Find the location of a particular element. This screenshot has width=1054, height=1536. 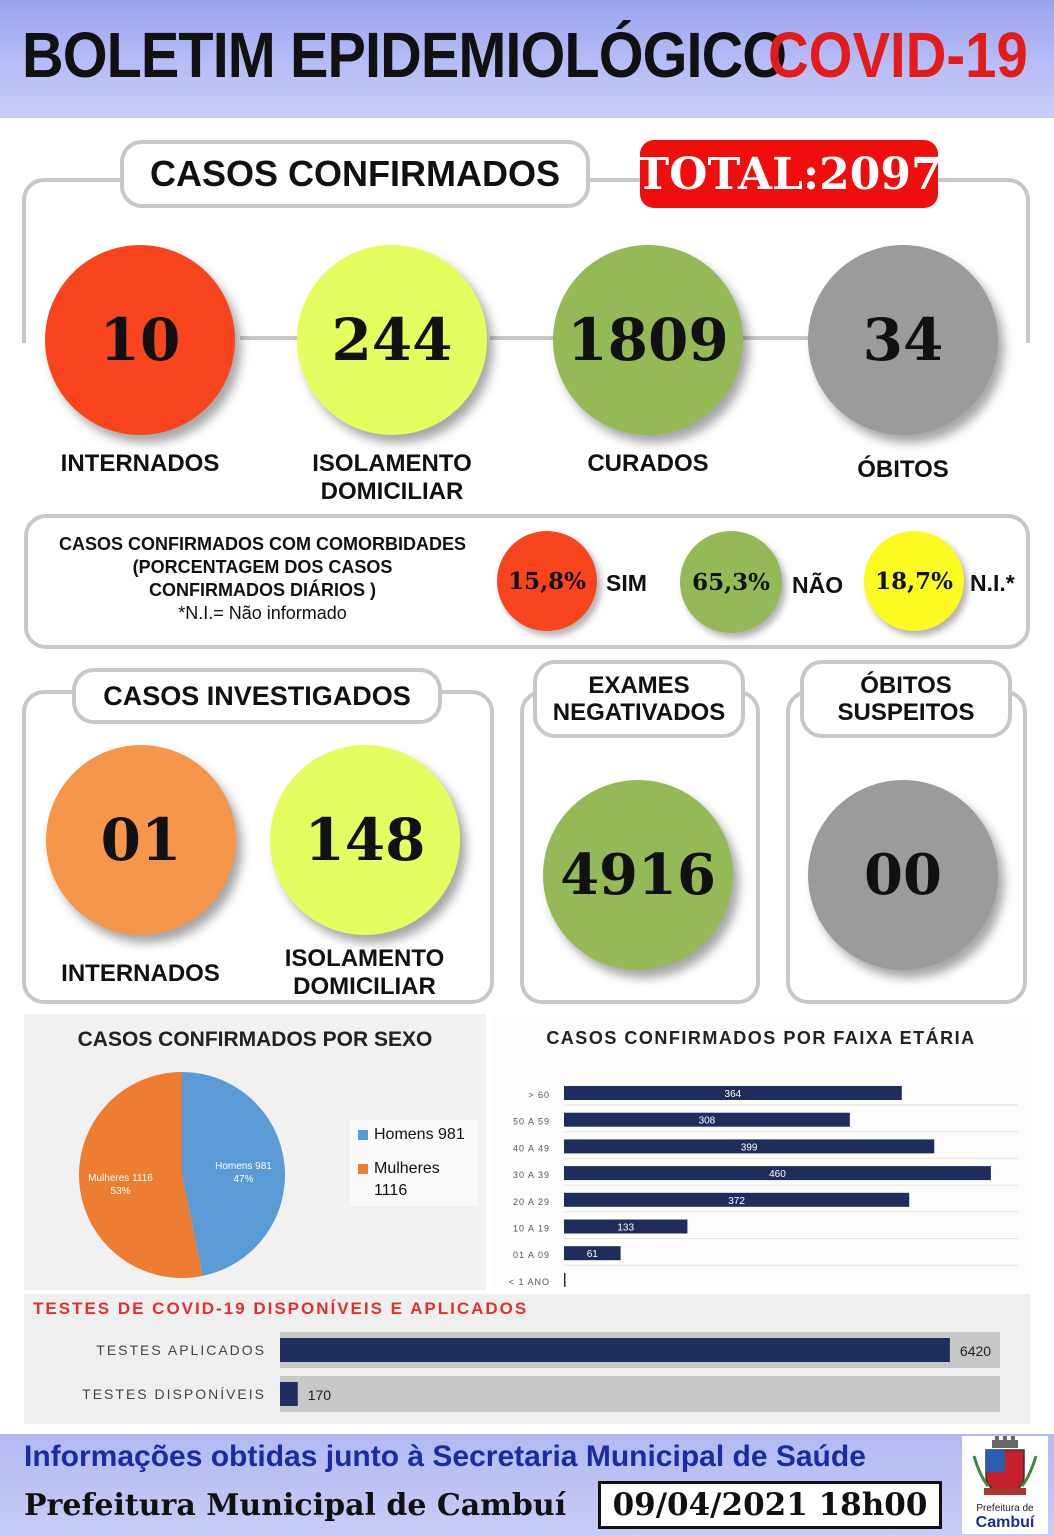

age-bar-value: 133 is located at coordinates (625, 1228).